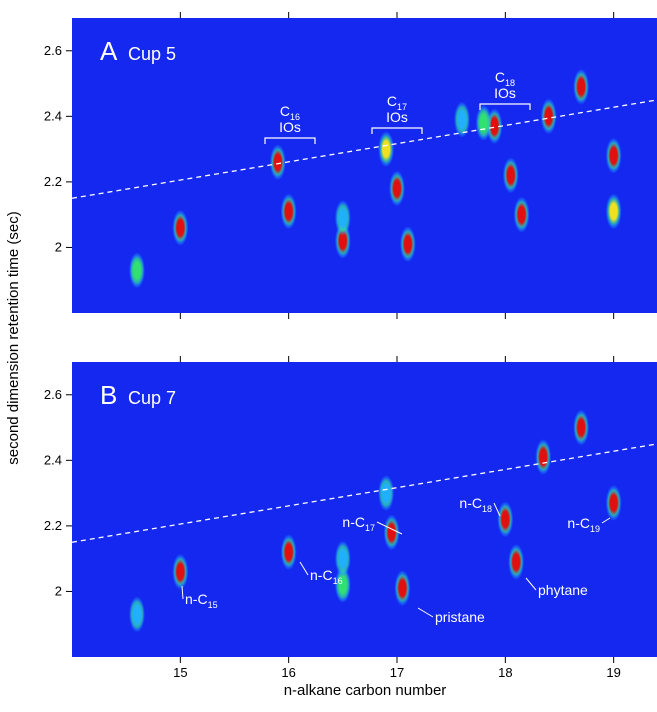  Describe the element at coordinates (295, 117) in the screenshot. I see `bracket-label-sub: 16` at that location.